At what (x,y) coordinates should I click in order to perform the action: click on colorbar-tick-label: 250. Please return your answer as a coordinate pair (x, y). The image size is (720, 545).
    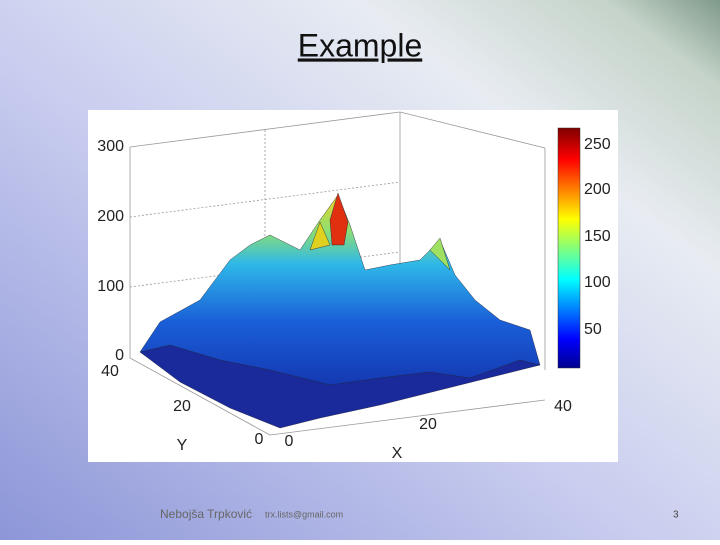
    Looking at the image, I should click on (597, 144).